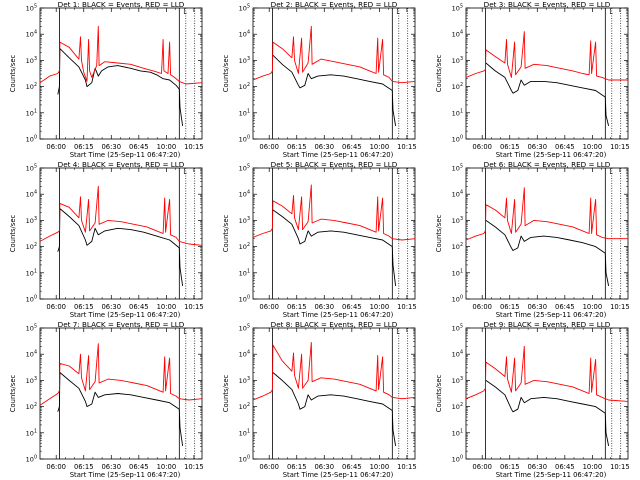 This screenshot has width=640, height=480. What do you see at coordinates (547, 324) in the screenshot?
I see `panel-title: Det 9: BLACK = Events, RED = LLD` at bounding box center [547, 324].